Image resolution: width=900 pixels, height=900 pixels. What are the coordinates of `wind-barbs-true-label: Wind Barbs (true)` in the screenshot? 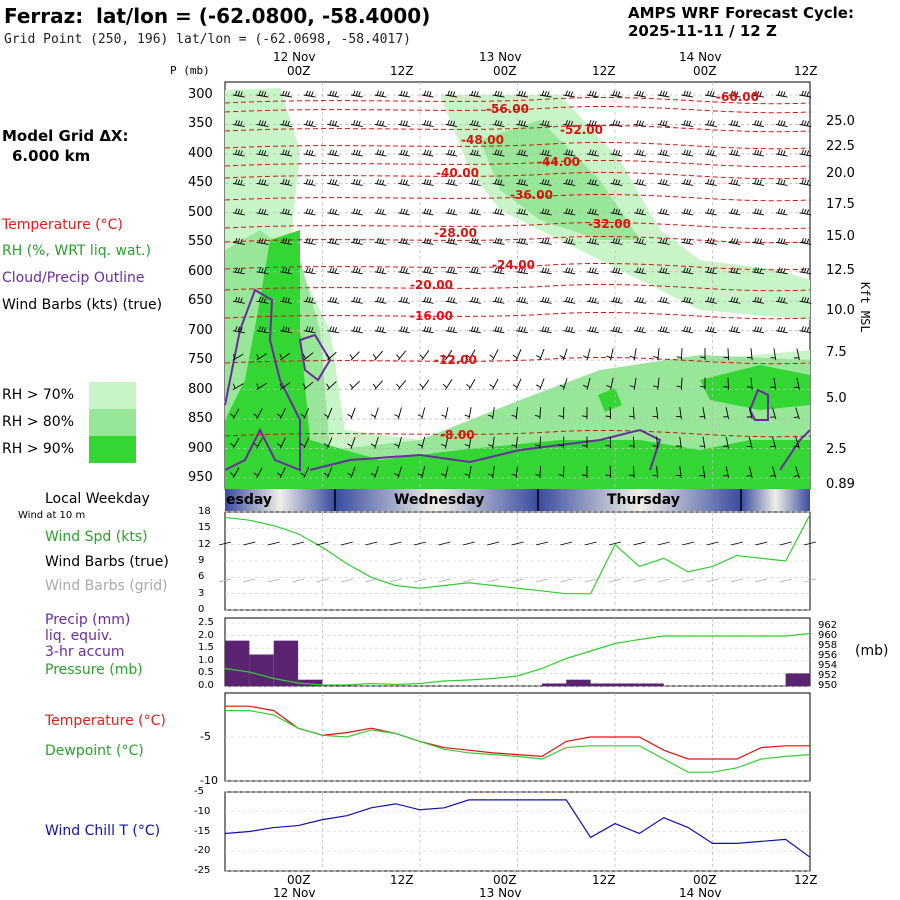 It's located at (107, 562).